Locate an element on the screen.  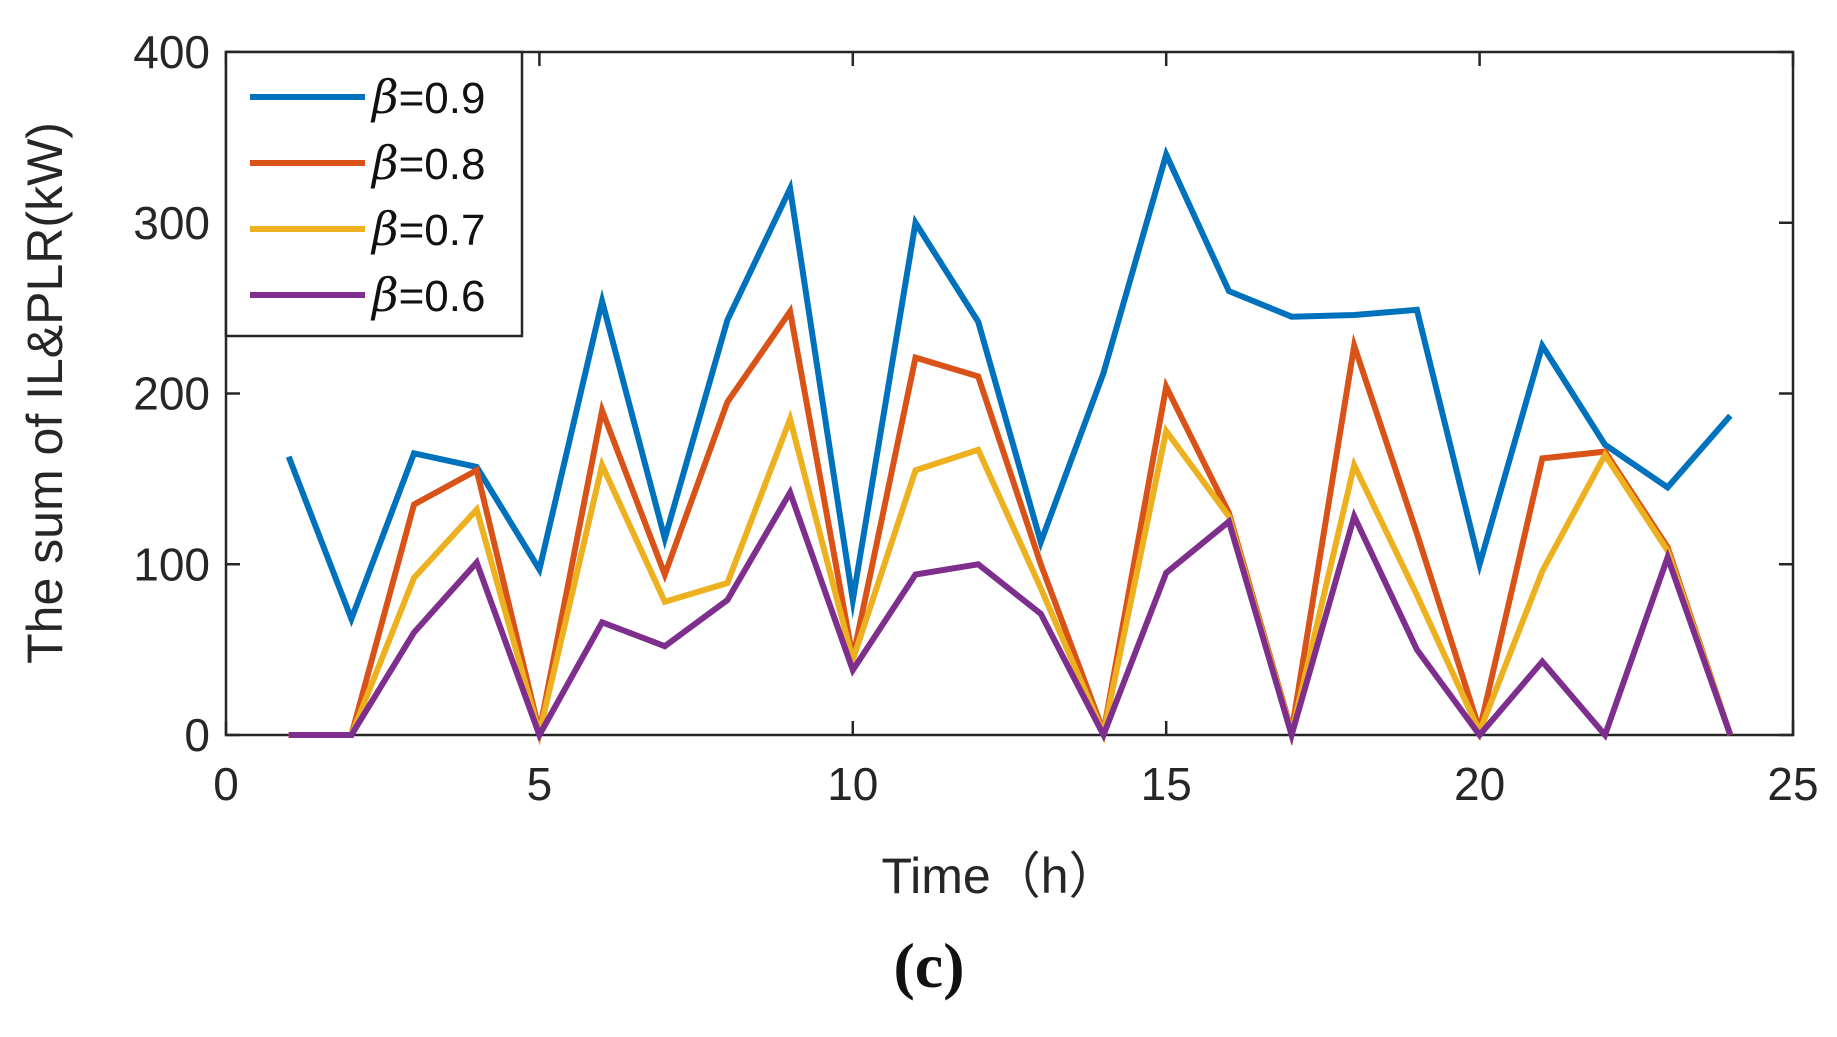
legend-label: β=0.7 is located at coordinates (427, 229).